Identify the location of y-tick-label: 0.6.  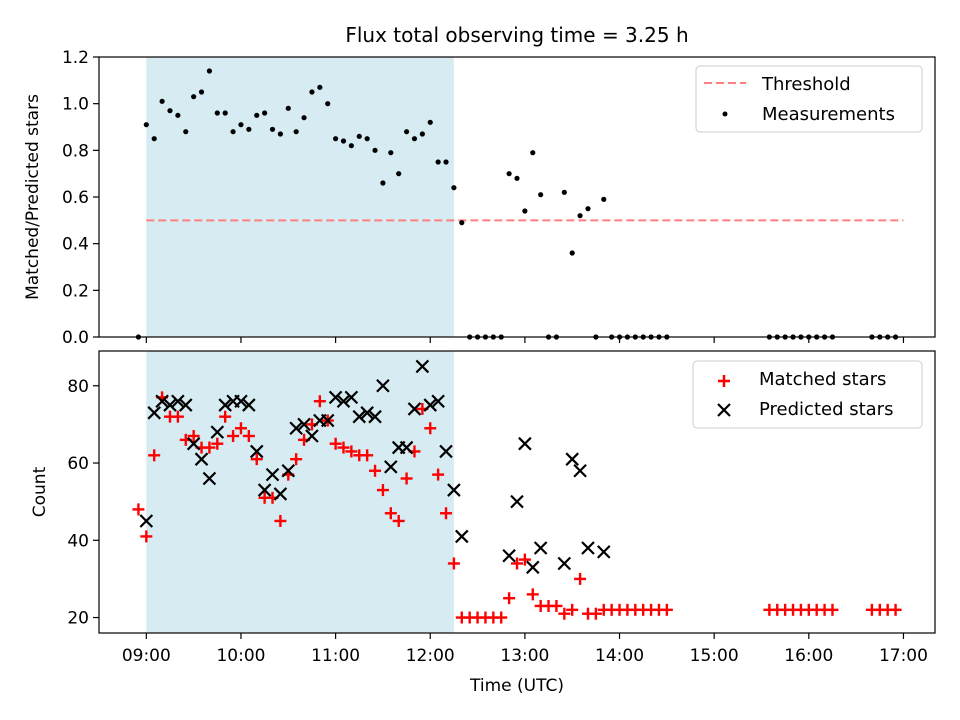
(75, 198).